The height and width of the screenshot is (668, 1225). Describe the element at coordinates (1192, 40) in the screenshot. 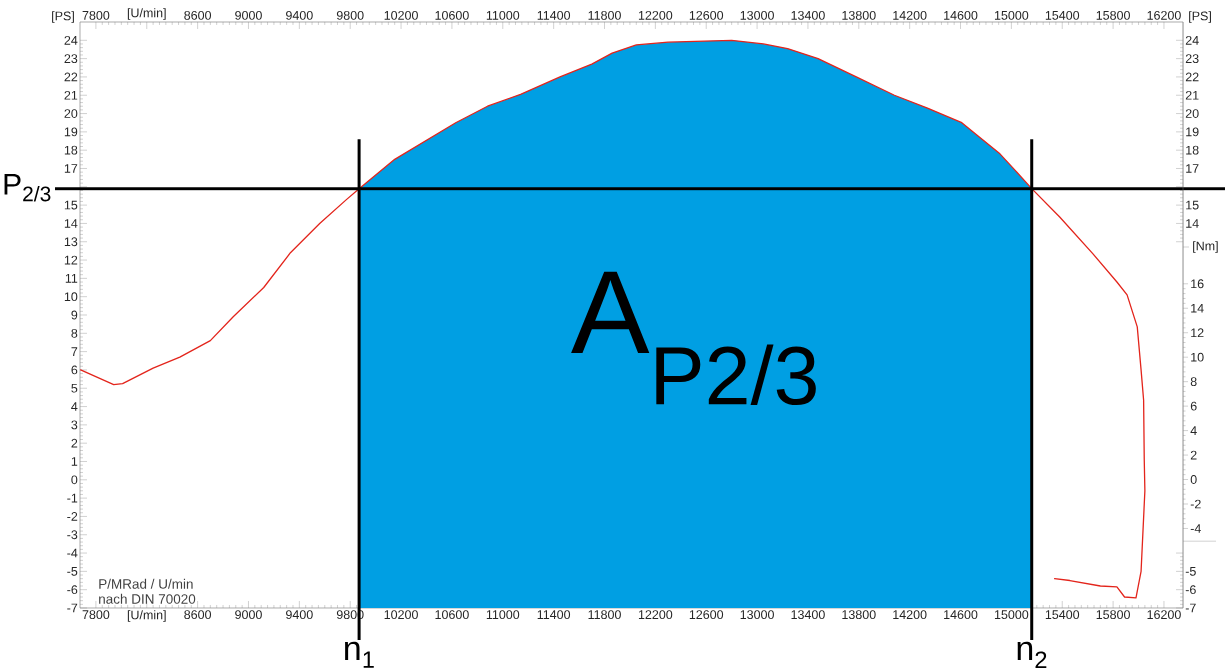

I see `y2-tick-label: 24` at that location.